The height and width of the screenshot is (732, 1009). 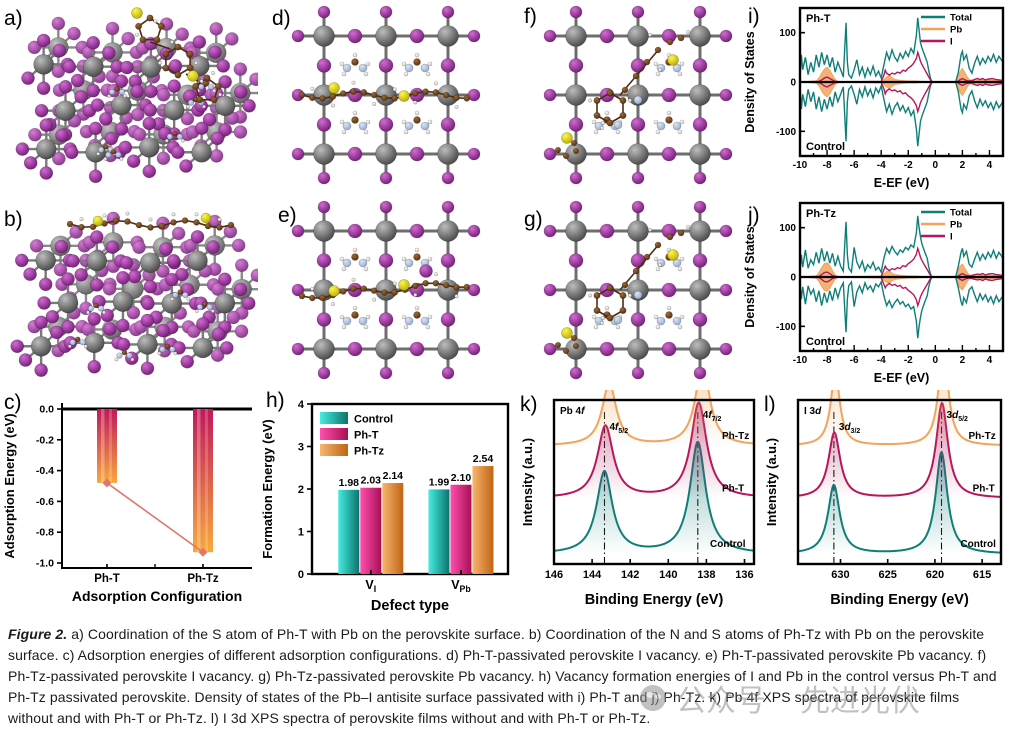 What do you see at coordinates (13, 402) in the screenshot?
I see `panel-c-label: c)` at bounding box center [13, 402].